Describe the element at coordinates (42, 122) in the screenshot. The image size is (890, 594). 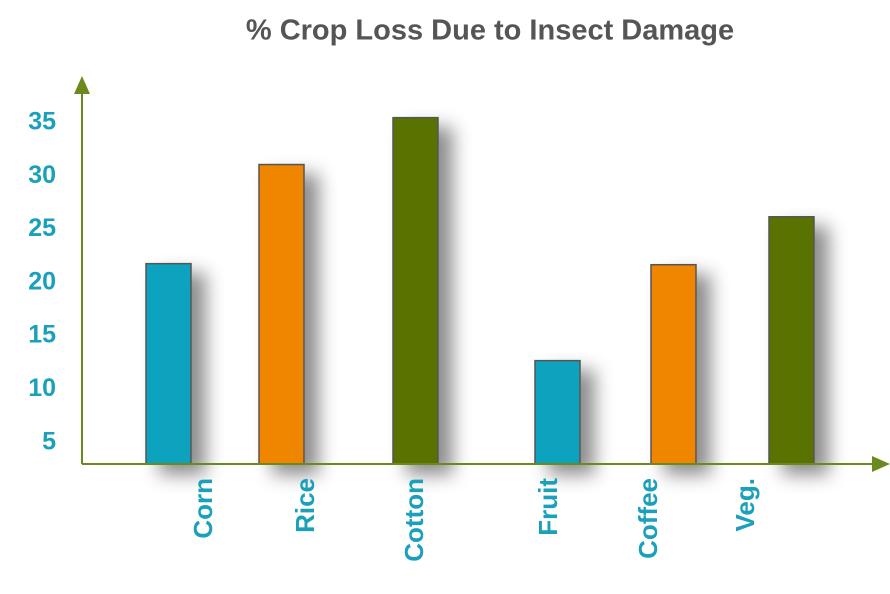
I see `y-tick-label: 35` at that location.